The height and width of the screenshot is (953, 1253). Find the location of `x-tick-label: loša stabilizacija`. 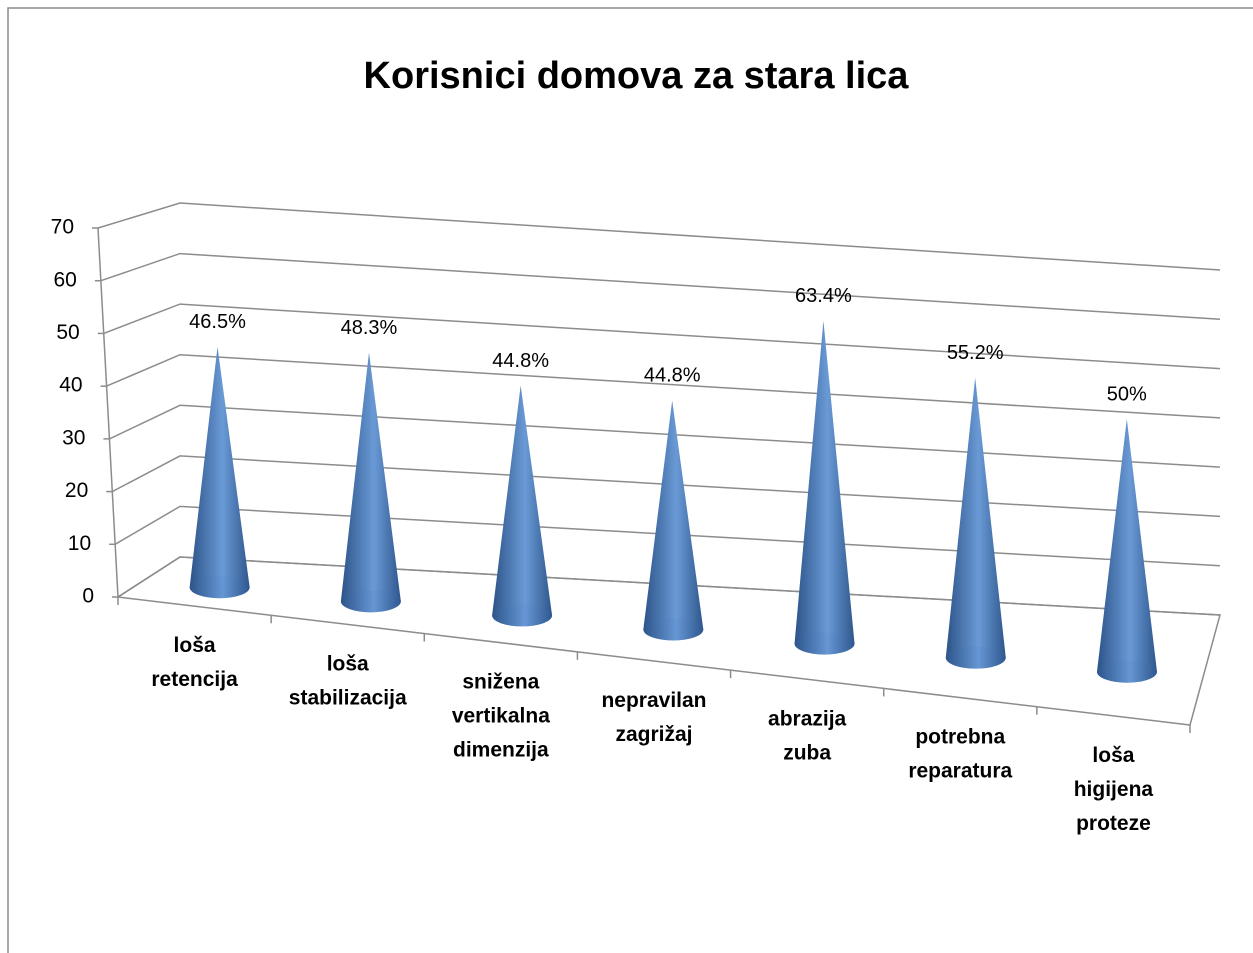

x-tick-label: loša stabilizacija is located at coordinates (348, 680).